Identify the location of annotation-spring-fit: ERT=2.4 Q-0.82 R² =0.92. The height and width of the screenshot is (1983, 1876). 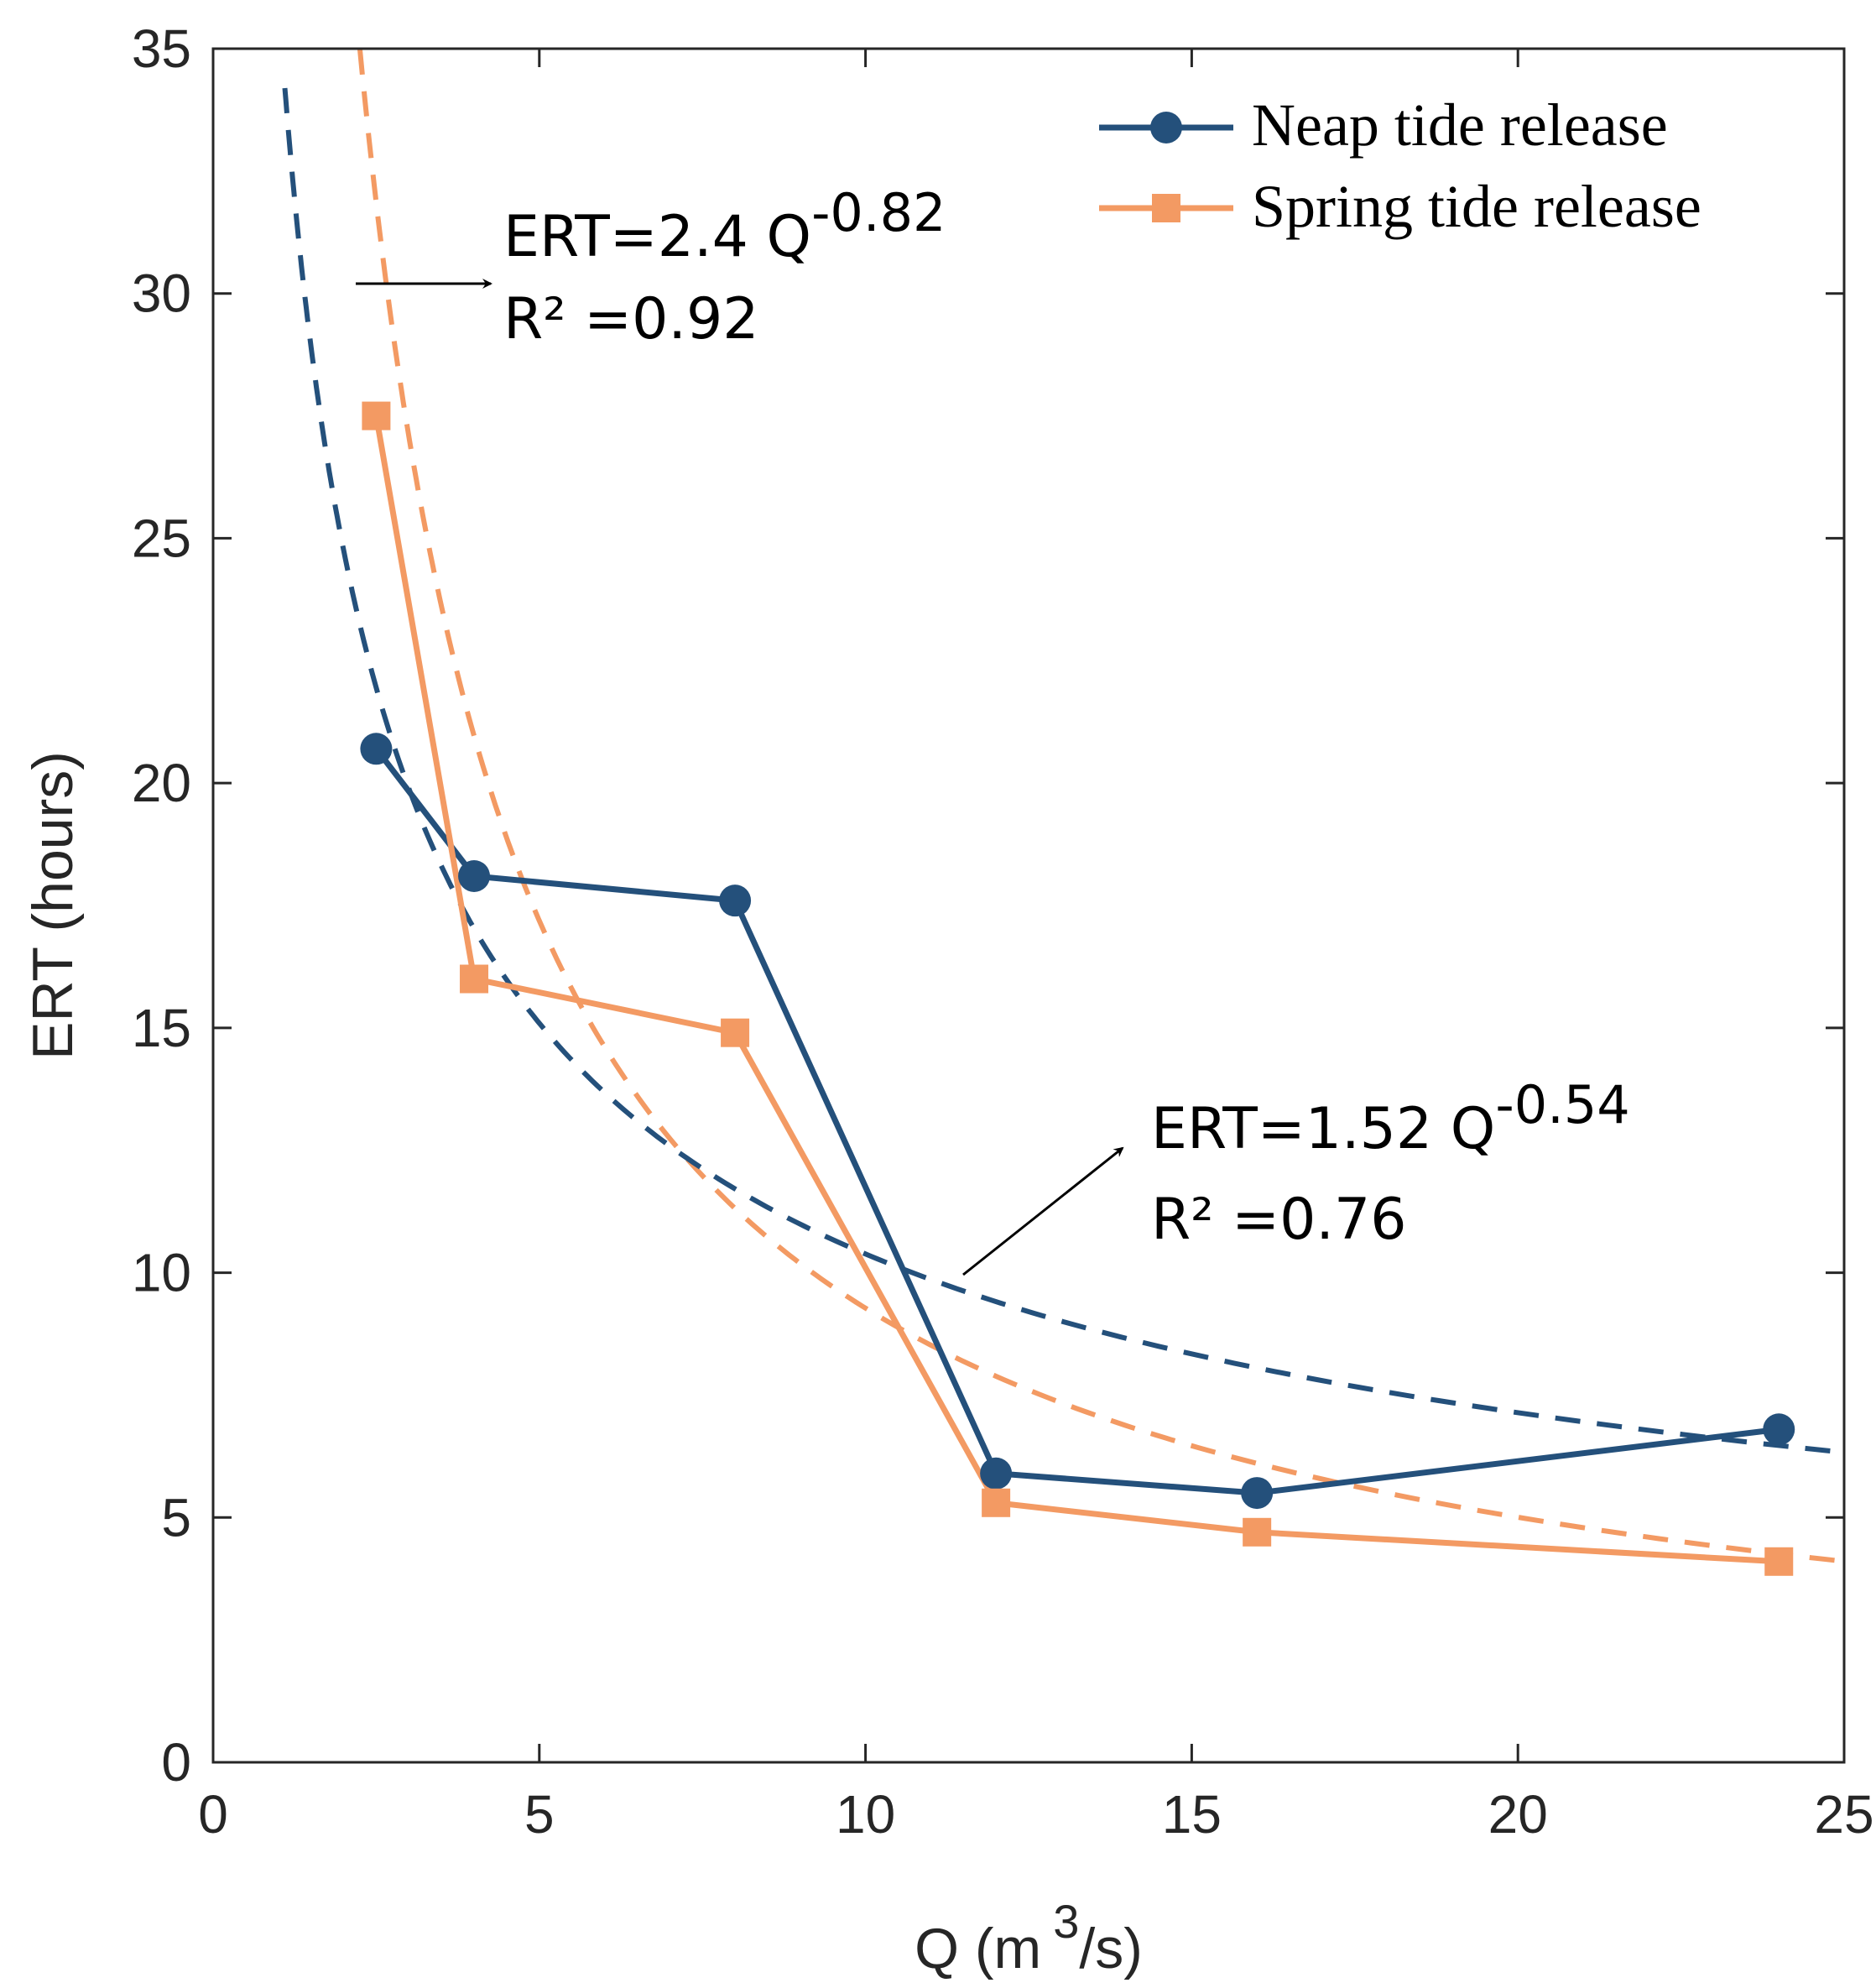
(651, 267).